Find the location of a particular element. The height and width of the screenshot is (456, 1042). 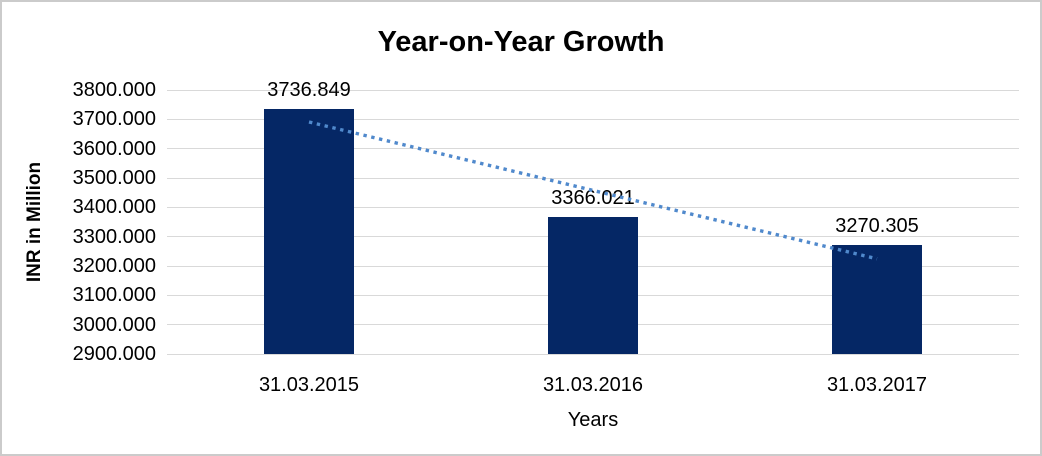

bar-31.03.2017 is located at coordinates (877, 299).